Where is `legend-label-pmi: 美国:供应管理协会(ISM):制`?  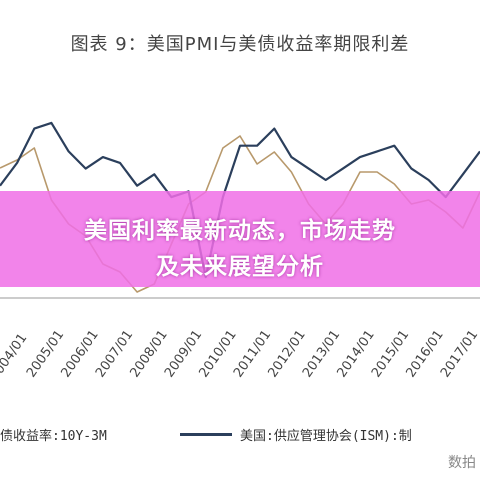
legend-label-pmi: 美国:供应管理协会(ISM):制 is located at coordinates (326, 436).